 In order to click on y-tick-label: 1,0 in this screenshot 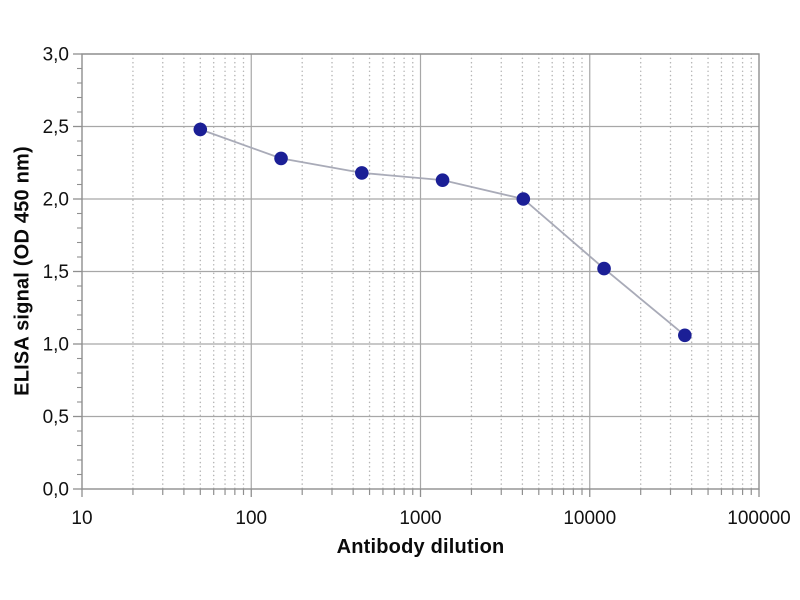, I will do `click(56, 345)`.